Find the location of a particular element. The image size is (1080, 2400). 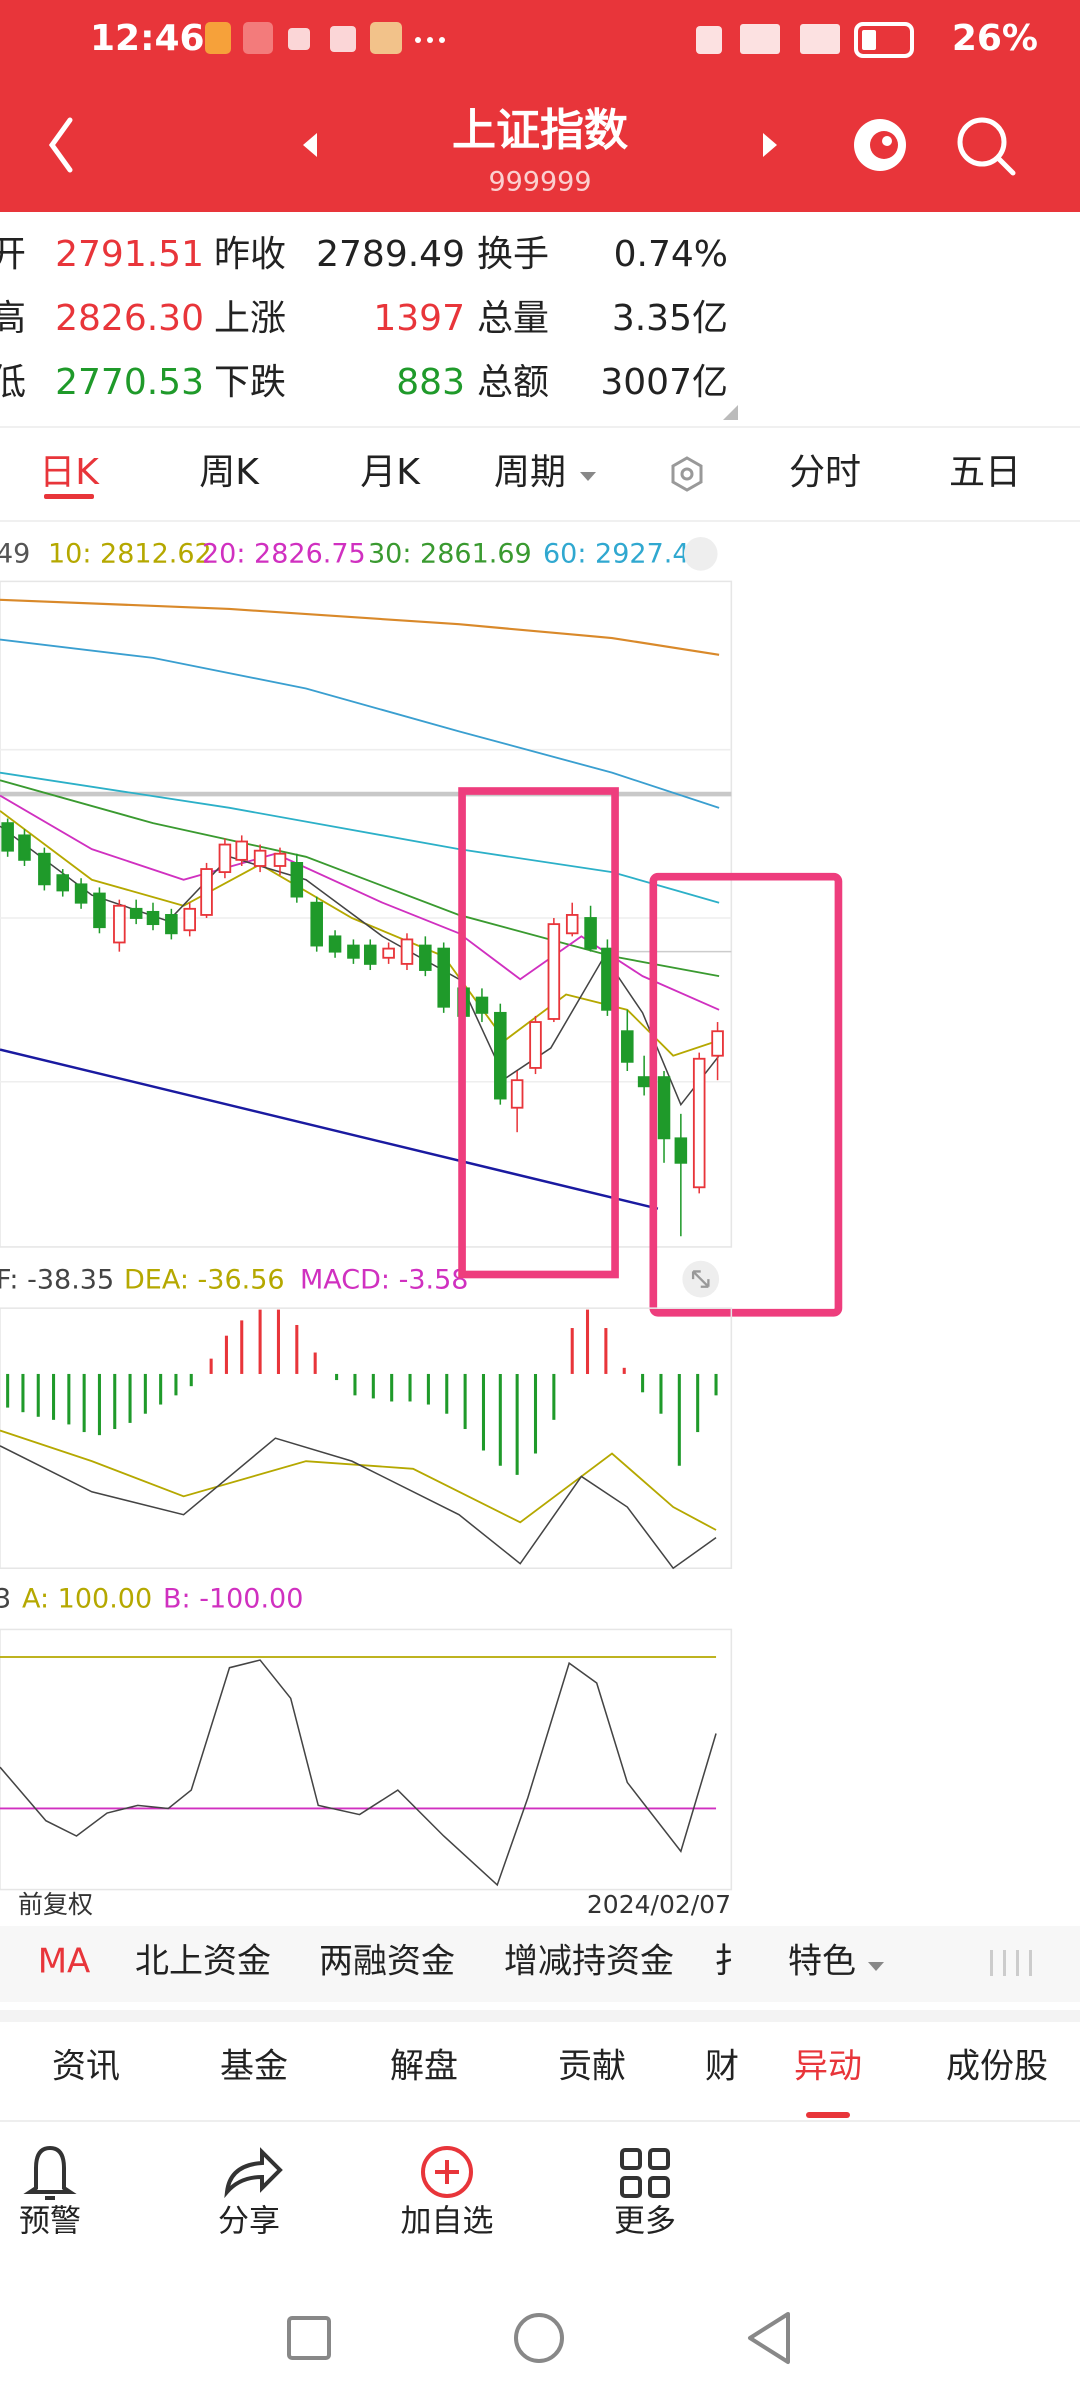

tab: 基金 is located at coordinates (254, 2067).